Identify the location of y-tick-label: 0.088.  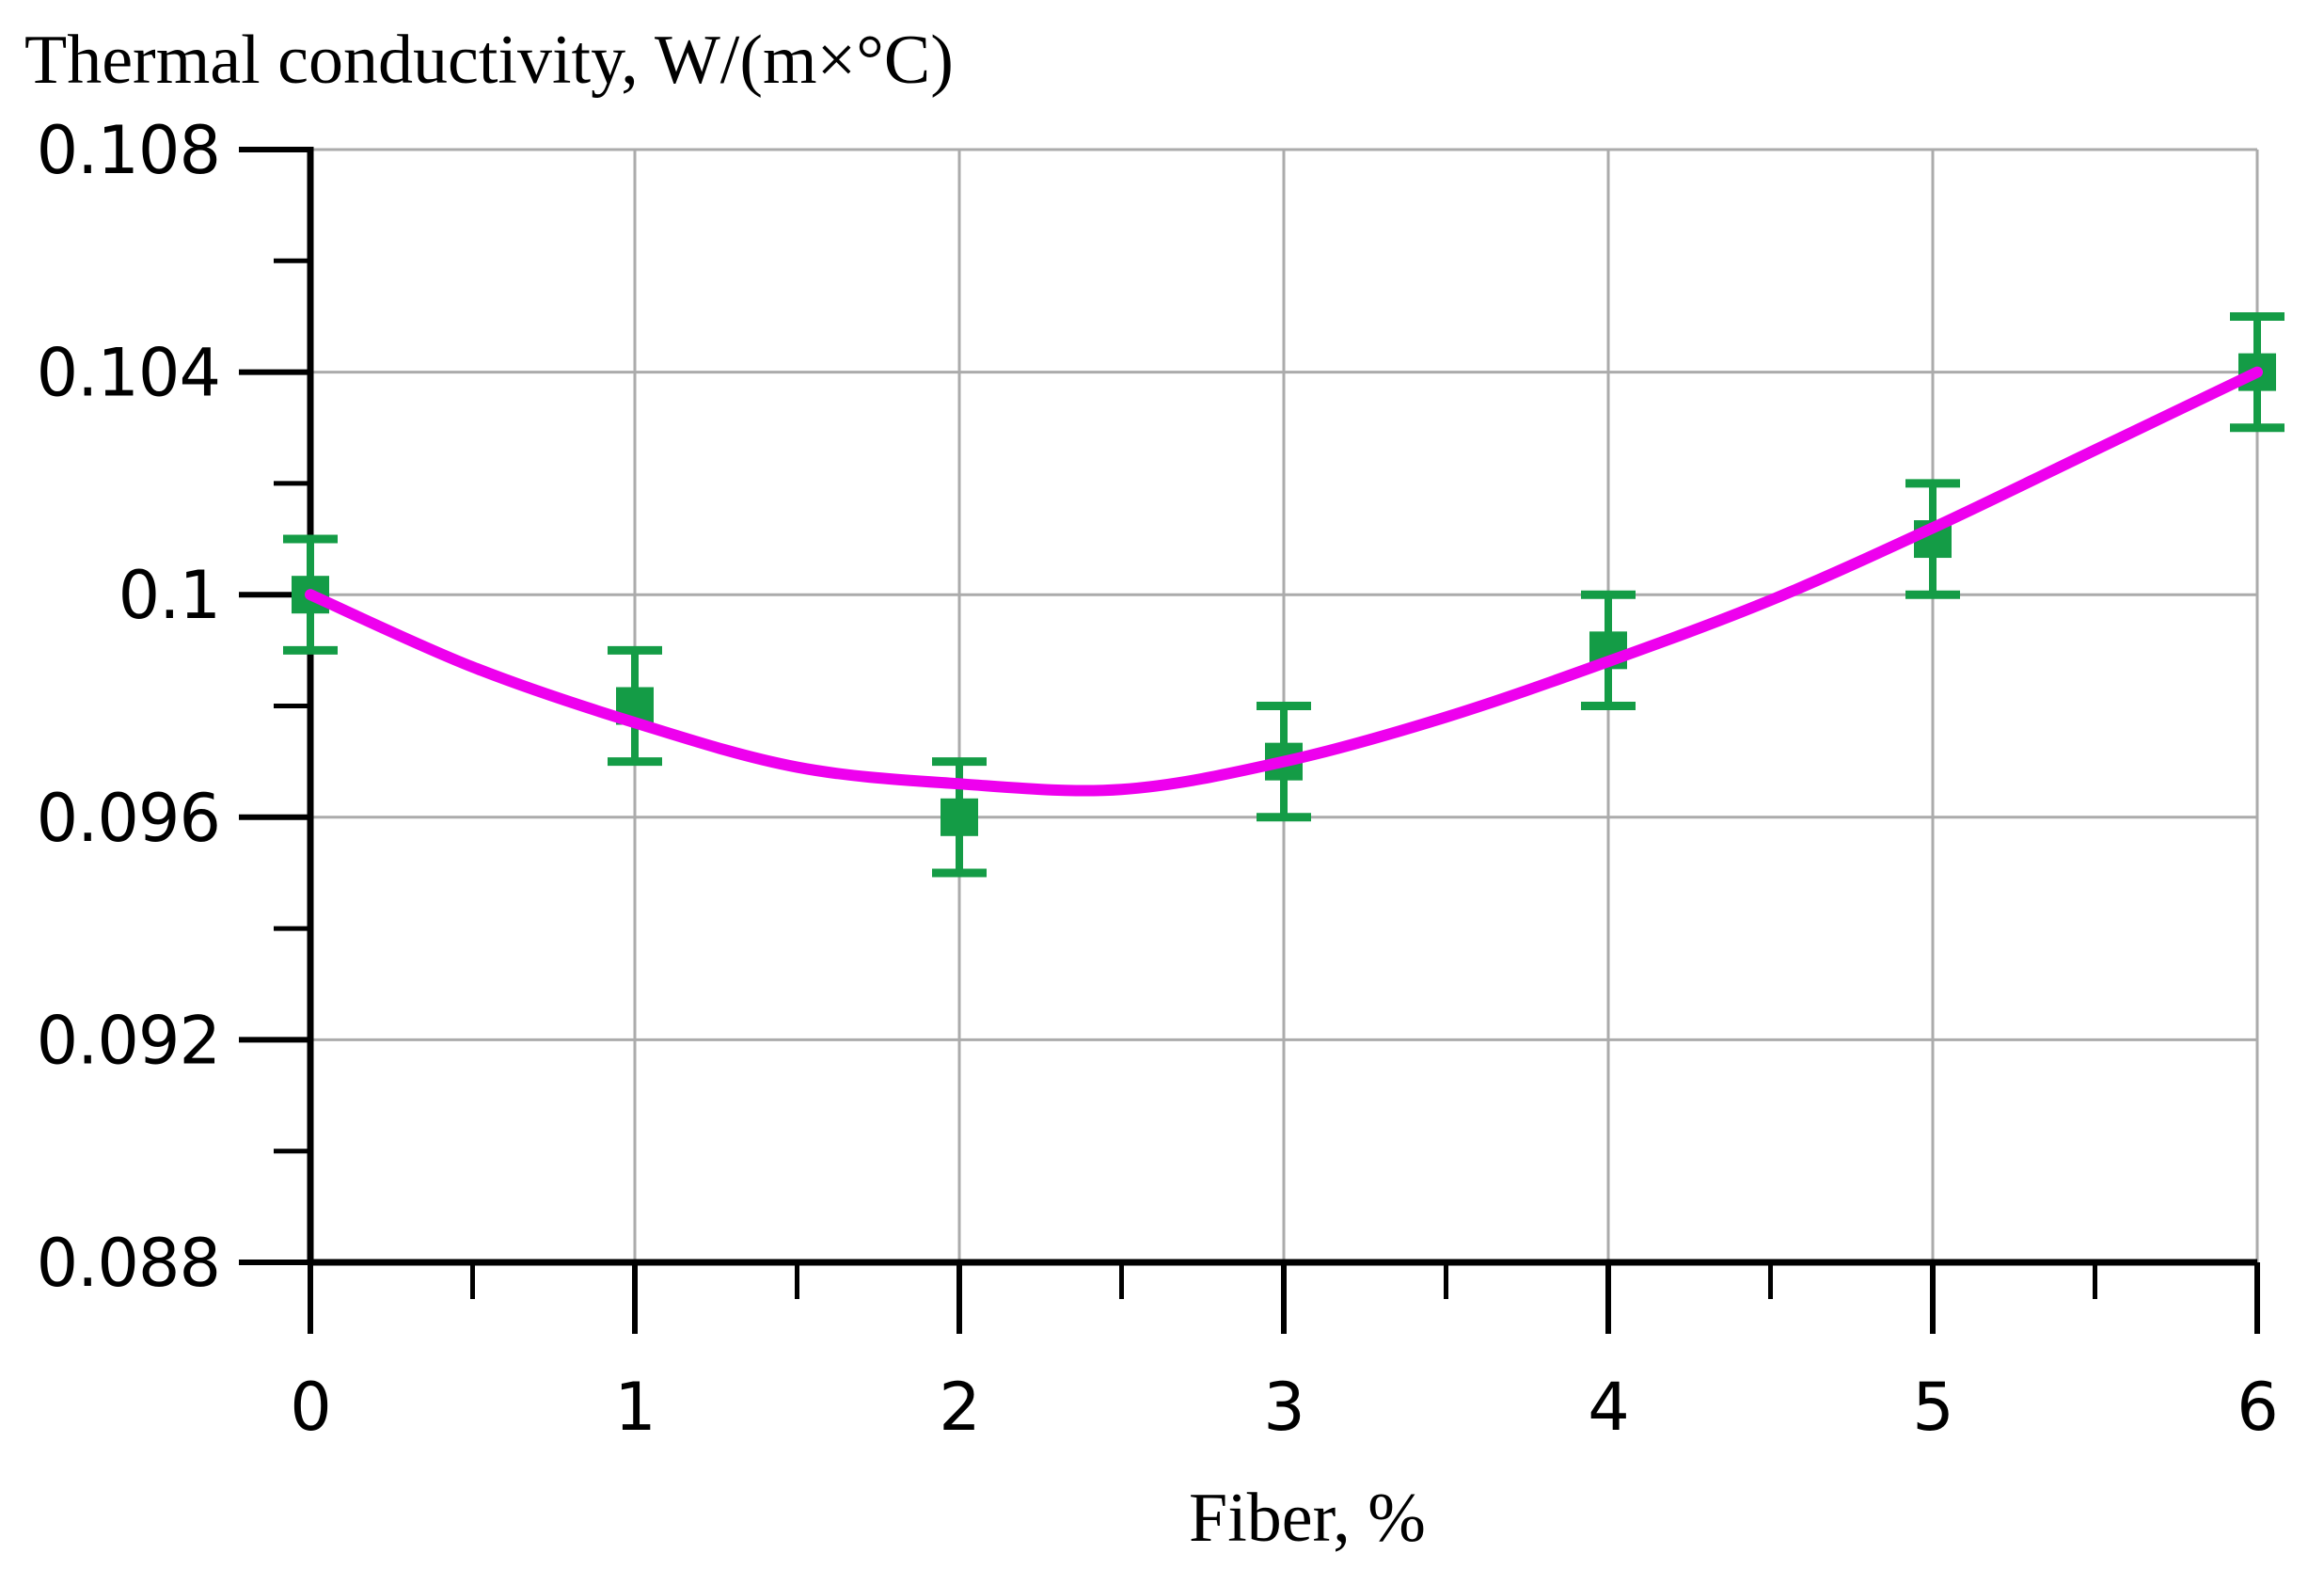
(128, 1264).